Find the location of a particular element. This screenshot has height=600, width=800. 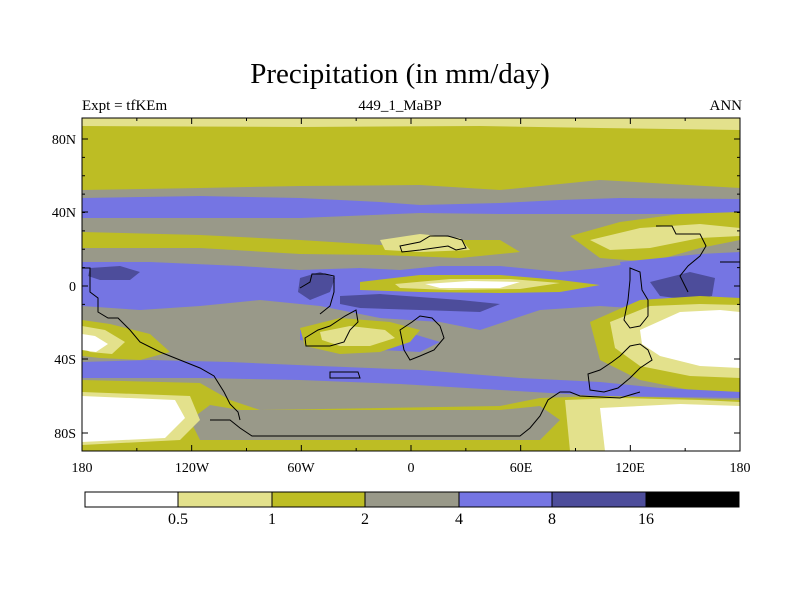

band-8-16-amazon is located at coordinates (316, 286).